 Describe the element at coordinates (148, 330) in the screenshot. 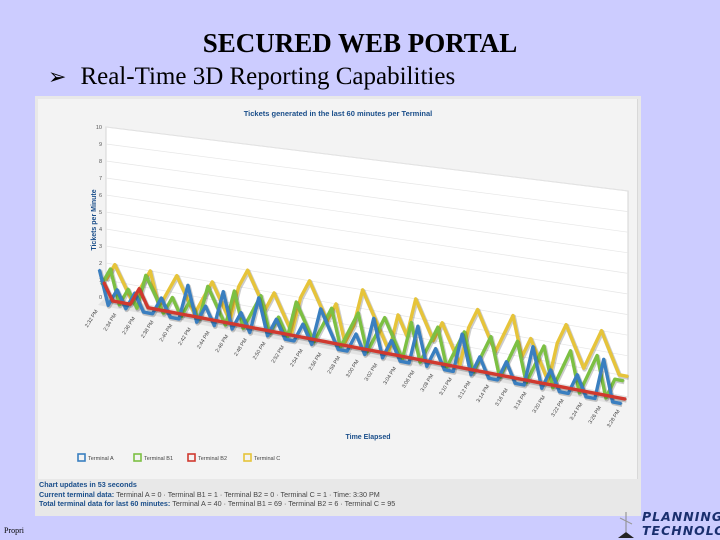

I see `x-tick-label: 2:38 PM` at that location.